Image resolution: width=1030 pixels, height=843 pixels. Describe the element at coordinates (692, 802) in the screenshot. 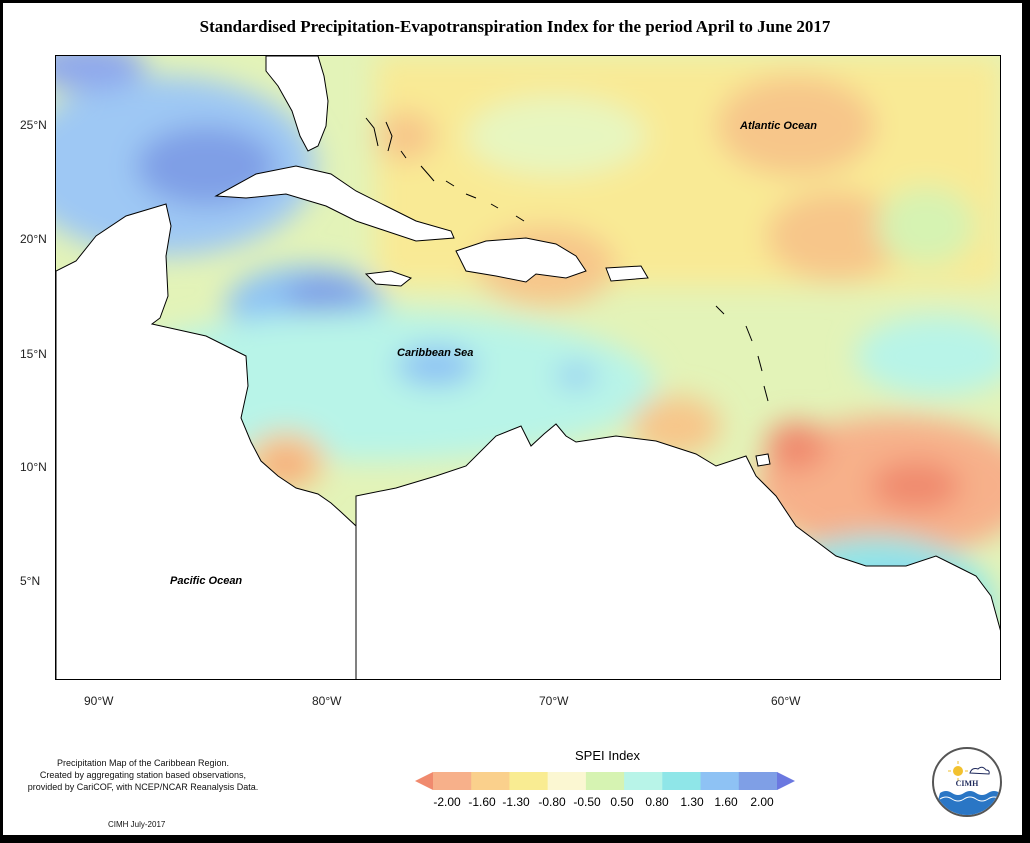

I see `legend-tick: 1.30` at that location.